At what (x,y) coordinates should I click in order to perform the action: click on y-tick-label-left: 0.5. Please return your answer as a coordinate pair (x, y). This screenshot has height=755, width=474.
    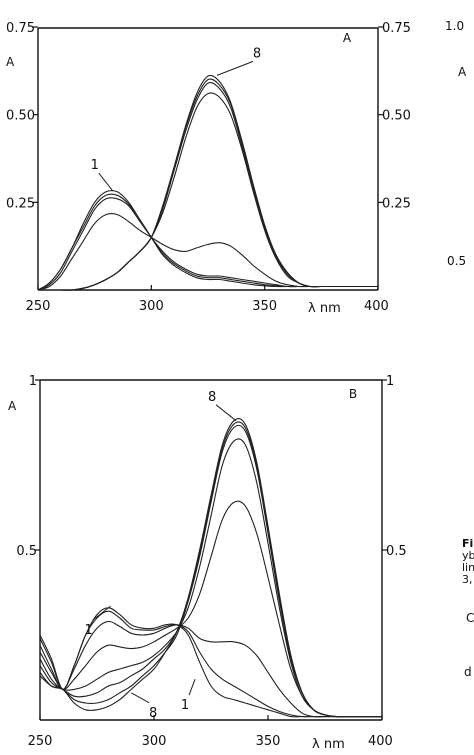
    Looking at the image, I should click on (26, 551).